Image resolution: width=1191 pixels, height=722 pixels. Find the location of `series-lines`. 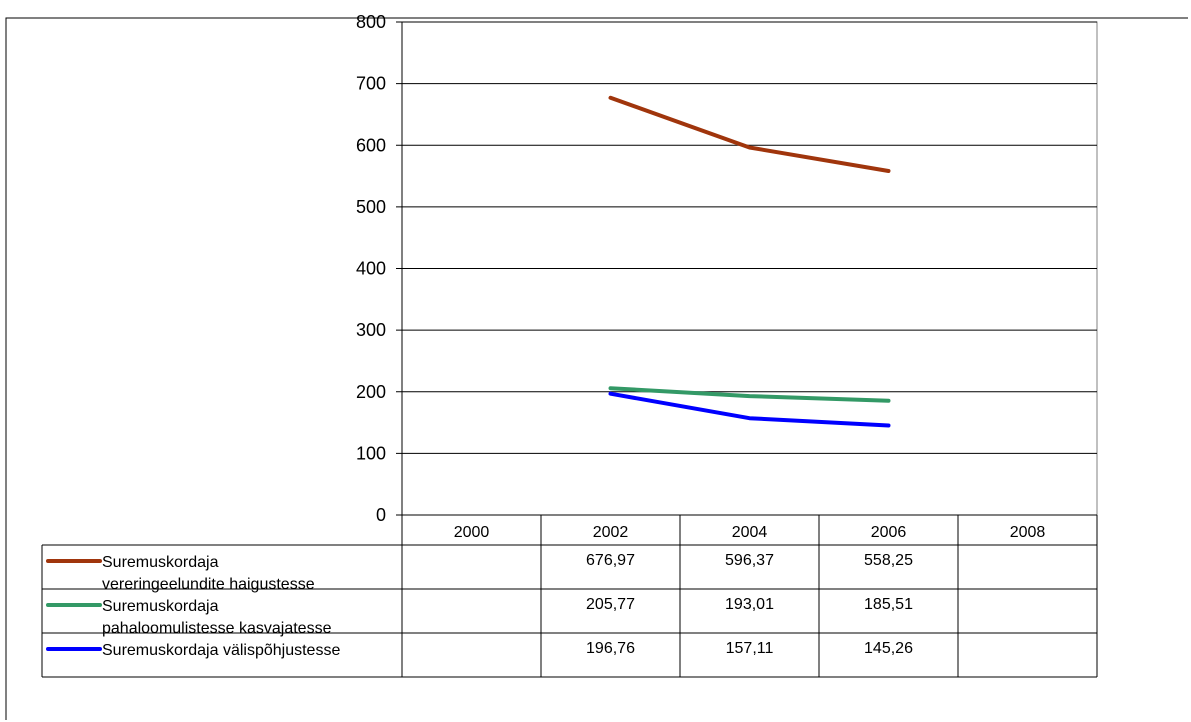

series-lines is located at coordinates (749, 261).